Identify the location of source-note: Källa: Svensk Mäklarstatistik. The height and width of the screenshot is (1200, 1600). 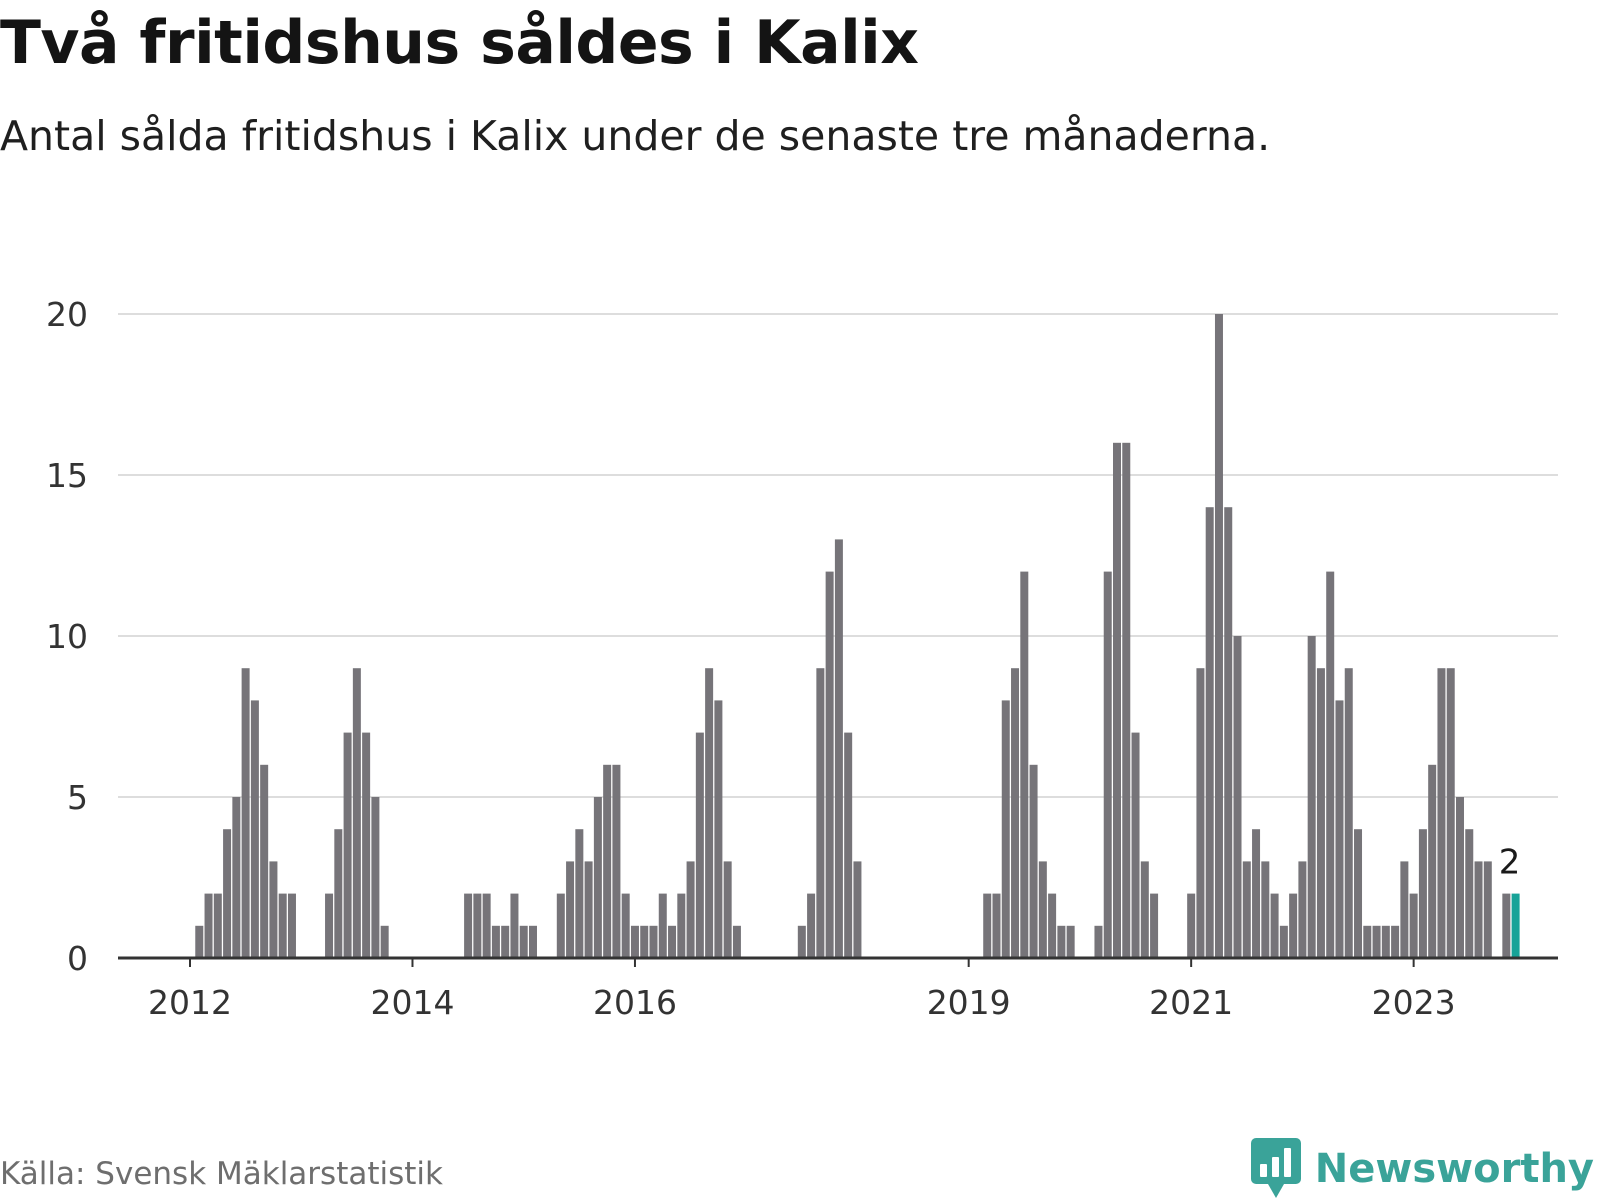
(221, 1174).